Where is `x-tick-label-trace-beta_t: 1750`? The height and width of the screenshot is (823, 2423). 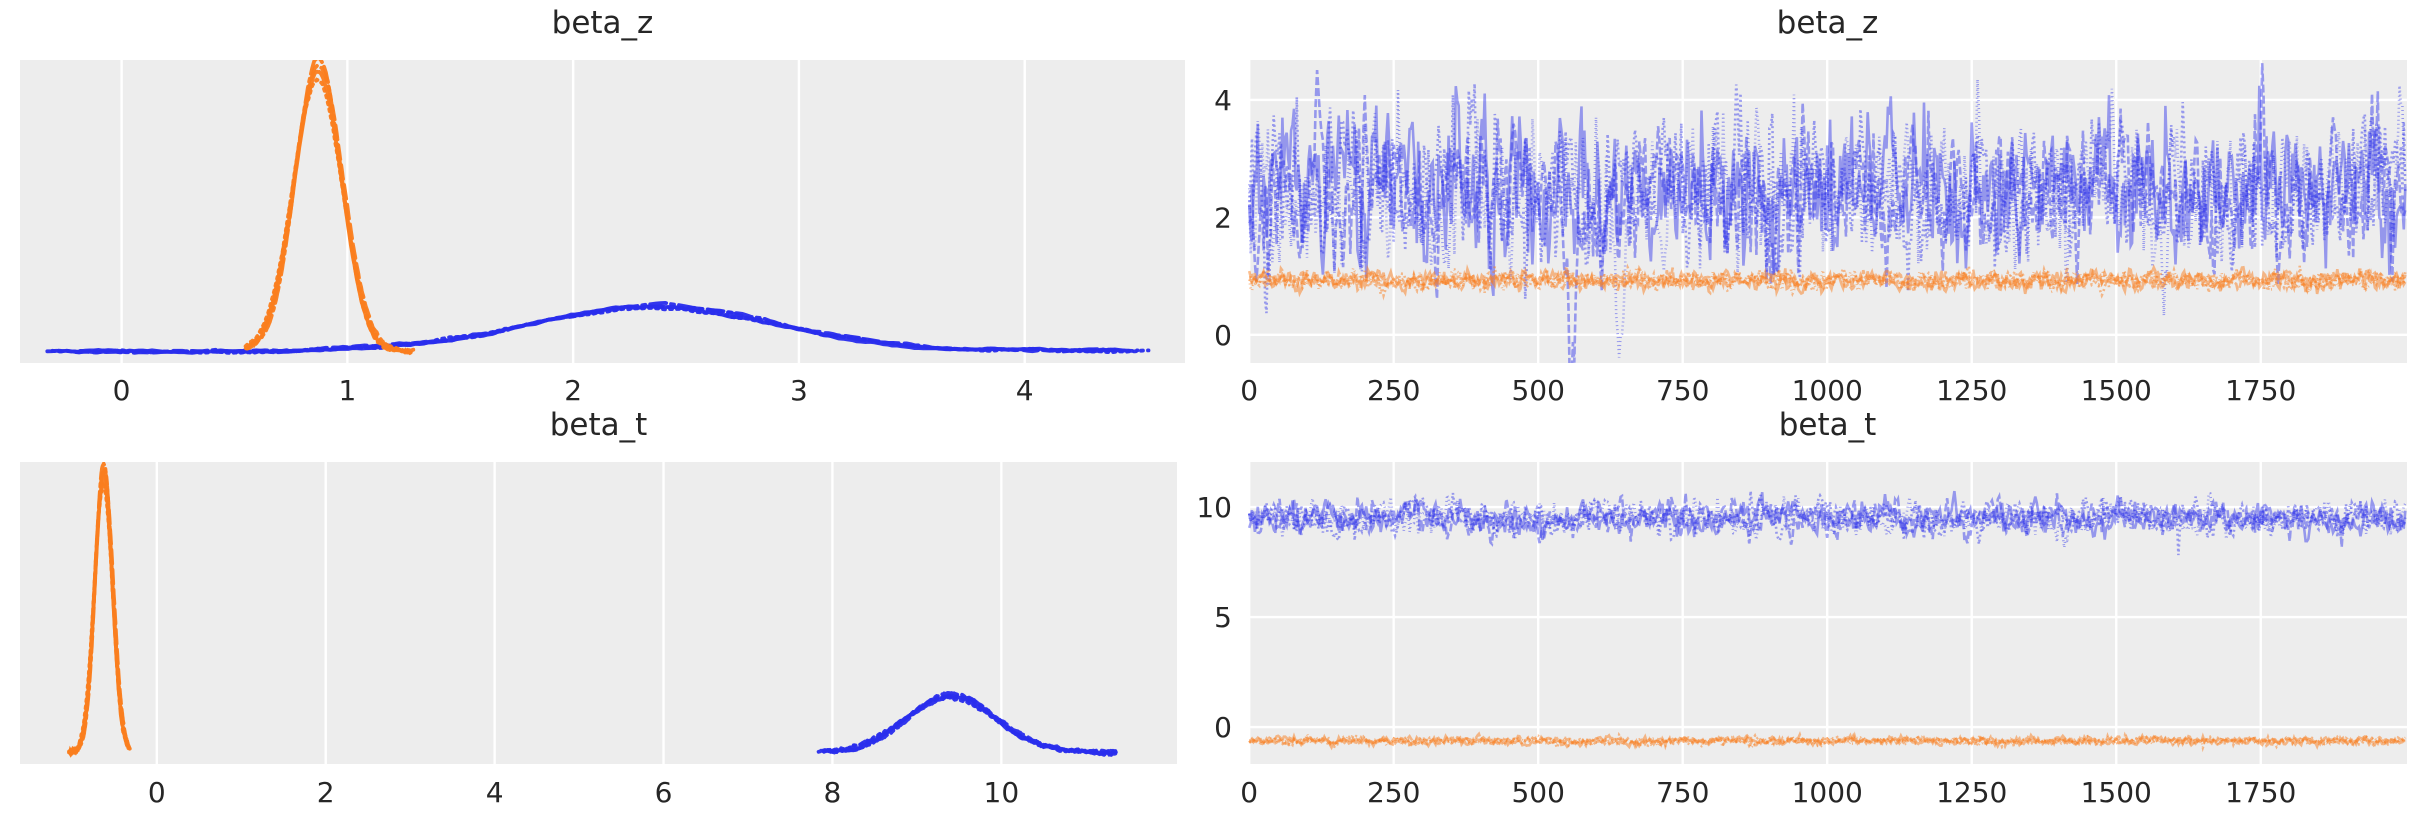
x-tick-label-trace-beta_t: 1750 is located at coordinates (2260, 792).